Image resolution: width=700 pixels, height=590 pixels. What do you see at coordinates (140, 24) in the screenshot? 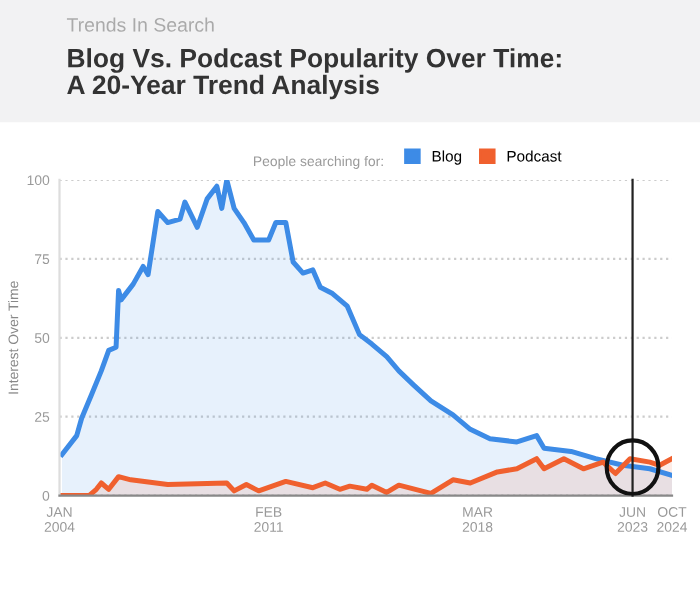
I see `chart-subtitle: Trends In Search` at bounding box center [140, 24].